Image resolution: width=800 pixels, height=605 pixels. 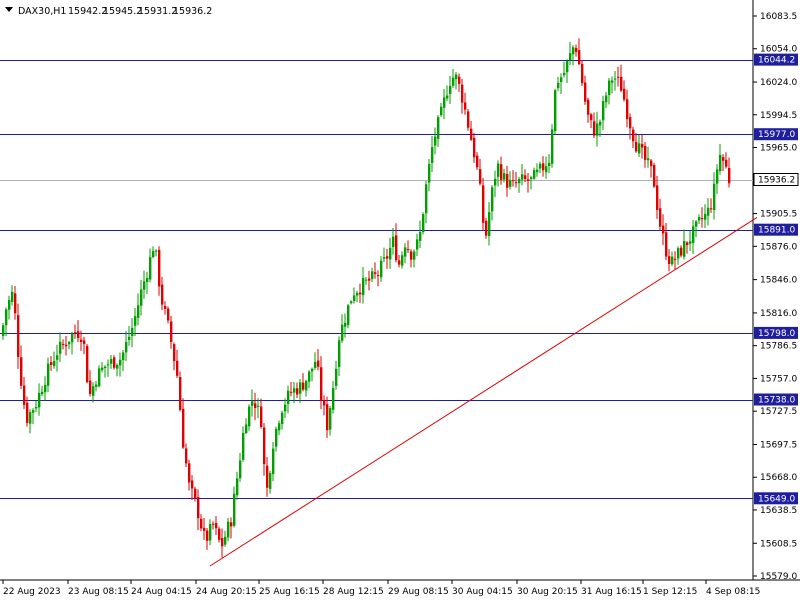 I want to click on current-price-tag, so click(x=776, y=180).